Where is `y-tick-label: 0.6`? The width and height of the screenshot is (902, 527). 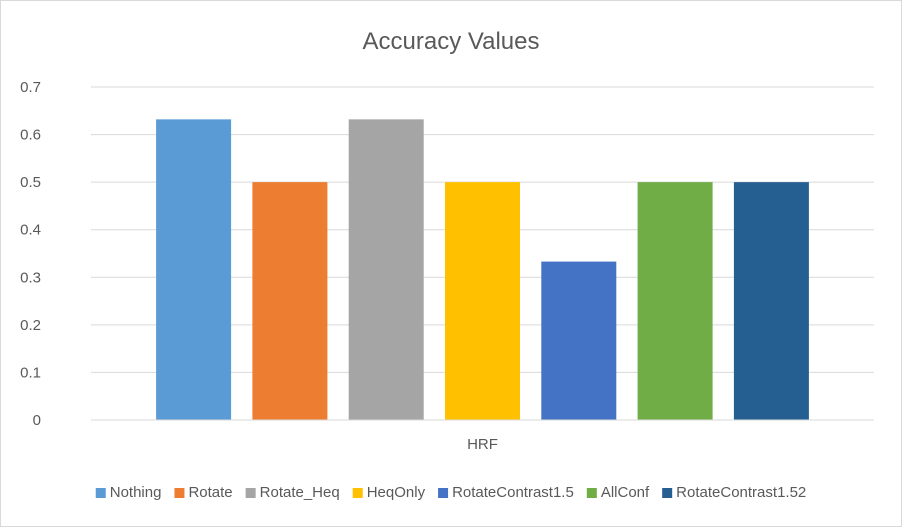 y-tick-label: 0.6 is located at coordinates (30, 135).